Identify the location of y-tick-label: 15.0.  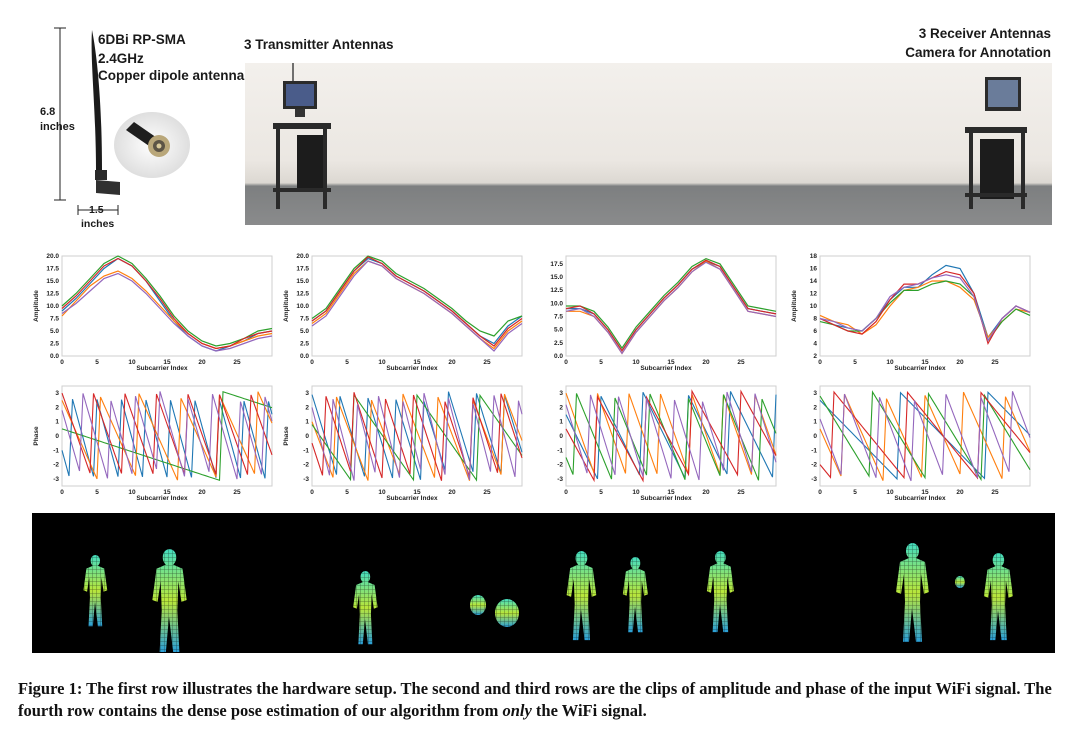
(52, 281).